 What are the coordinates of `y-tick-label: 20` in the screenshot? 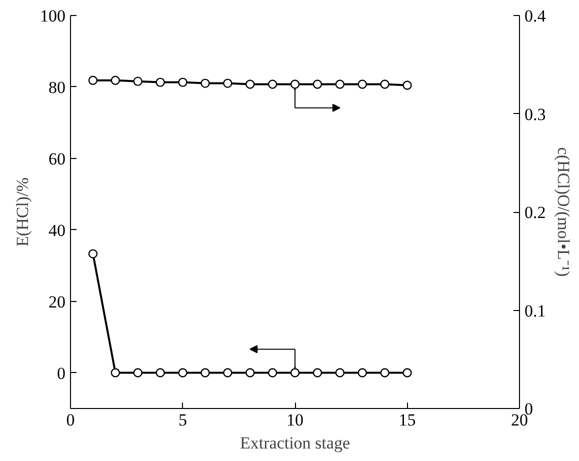 It's located at (57, 302).